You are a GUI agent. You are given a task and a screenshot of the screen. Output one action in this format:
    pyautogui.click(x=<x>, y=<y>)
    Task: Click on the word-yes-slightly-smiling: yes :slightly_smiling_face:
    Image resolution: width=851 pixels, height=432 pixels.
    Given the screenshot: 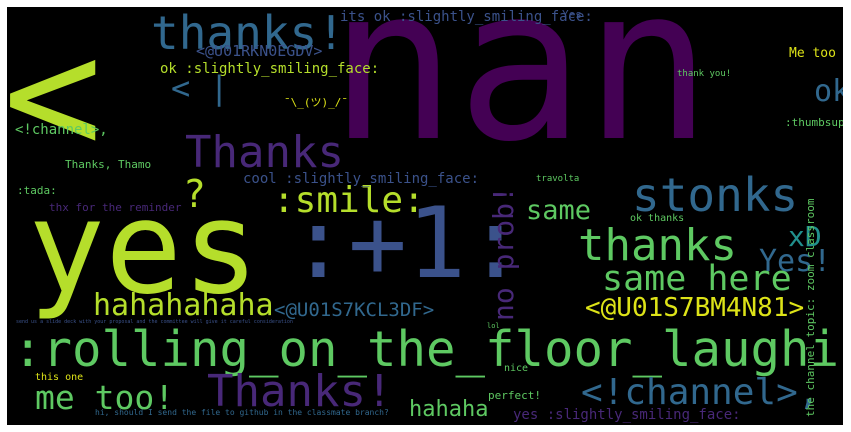 What is the action you would take?
    pyautogui.click(x=627, y=415)
    